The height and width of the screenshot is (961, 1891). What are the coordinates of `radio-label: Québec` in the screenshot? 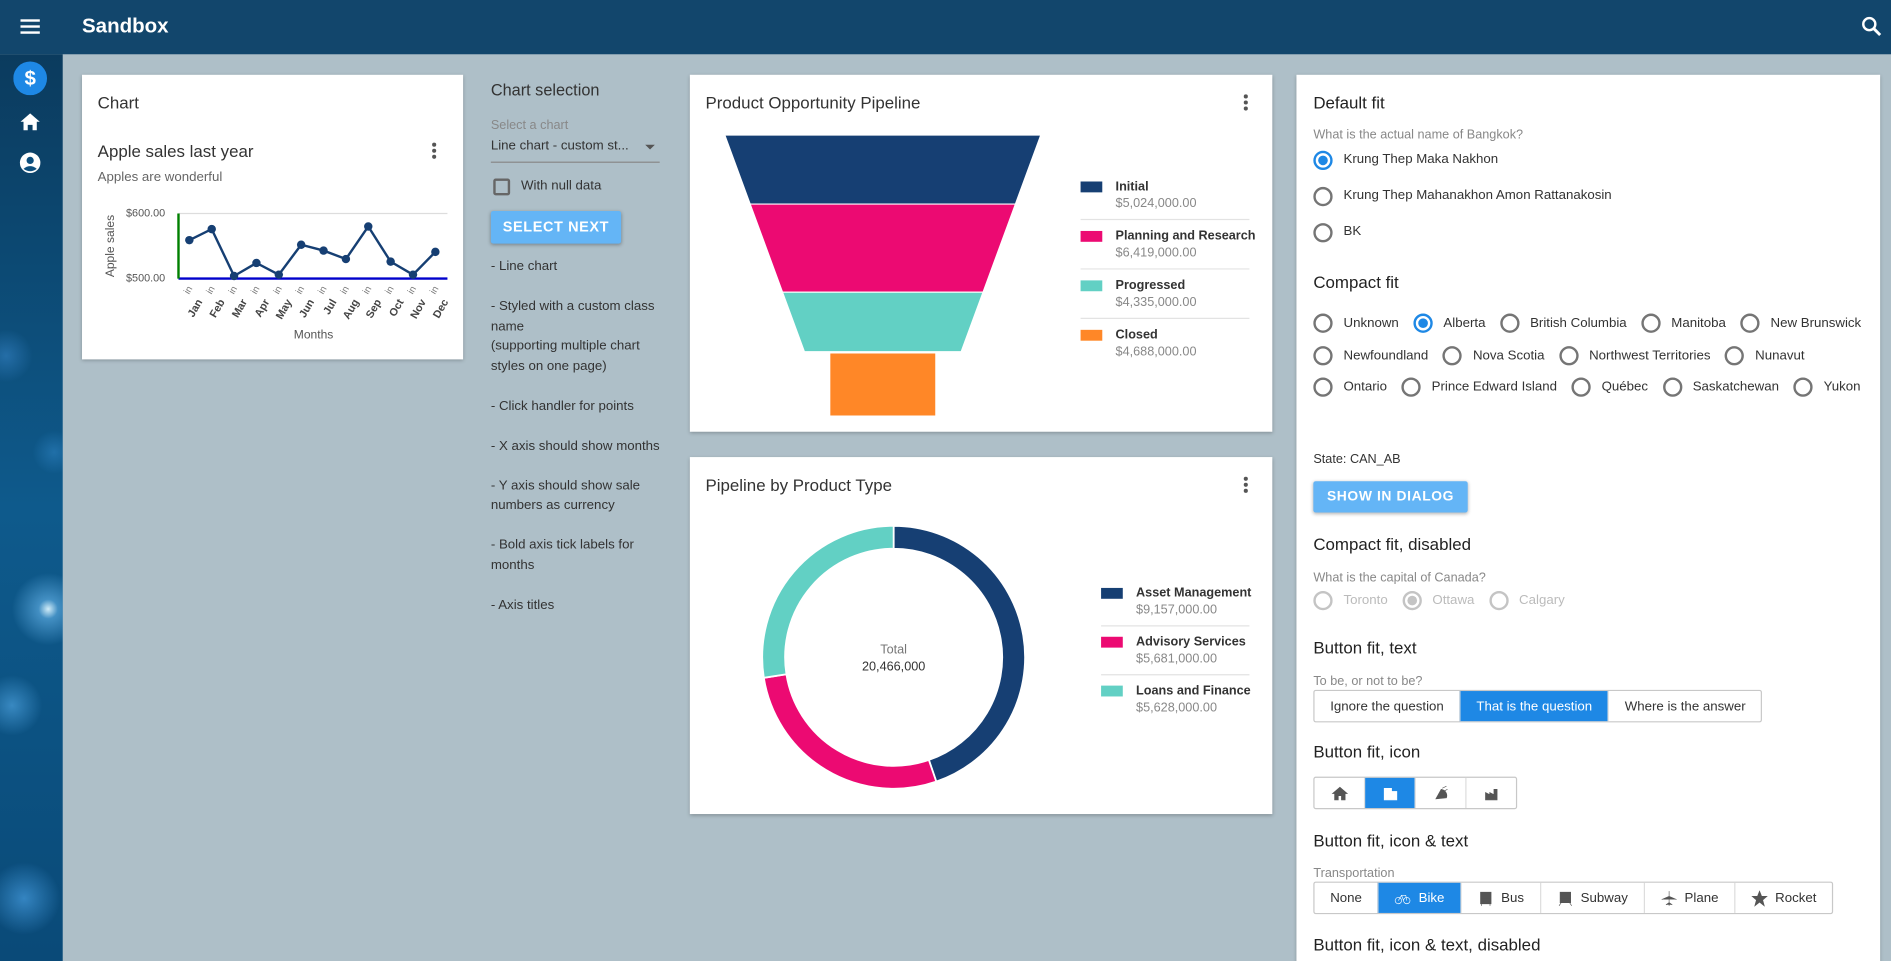 It's located at (1625, 387).